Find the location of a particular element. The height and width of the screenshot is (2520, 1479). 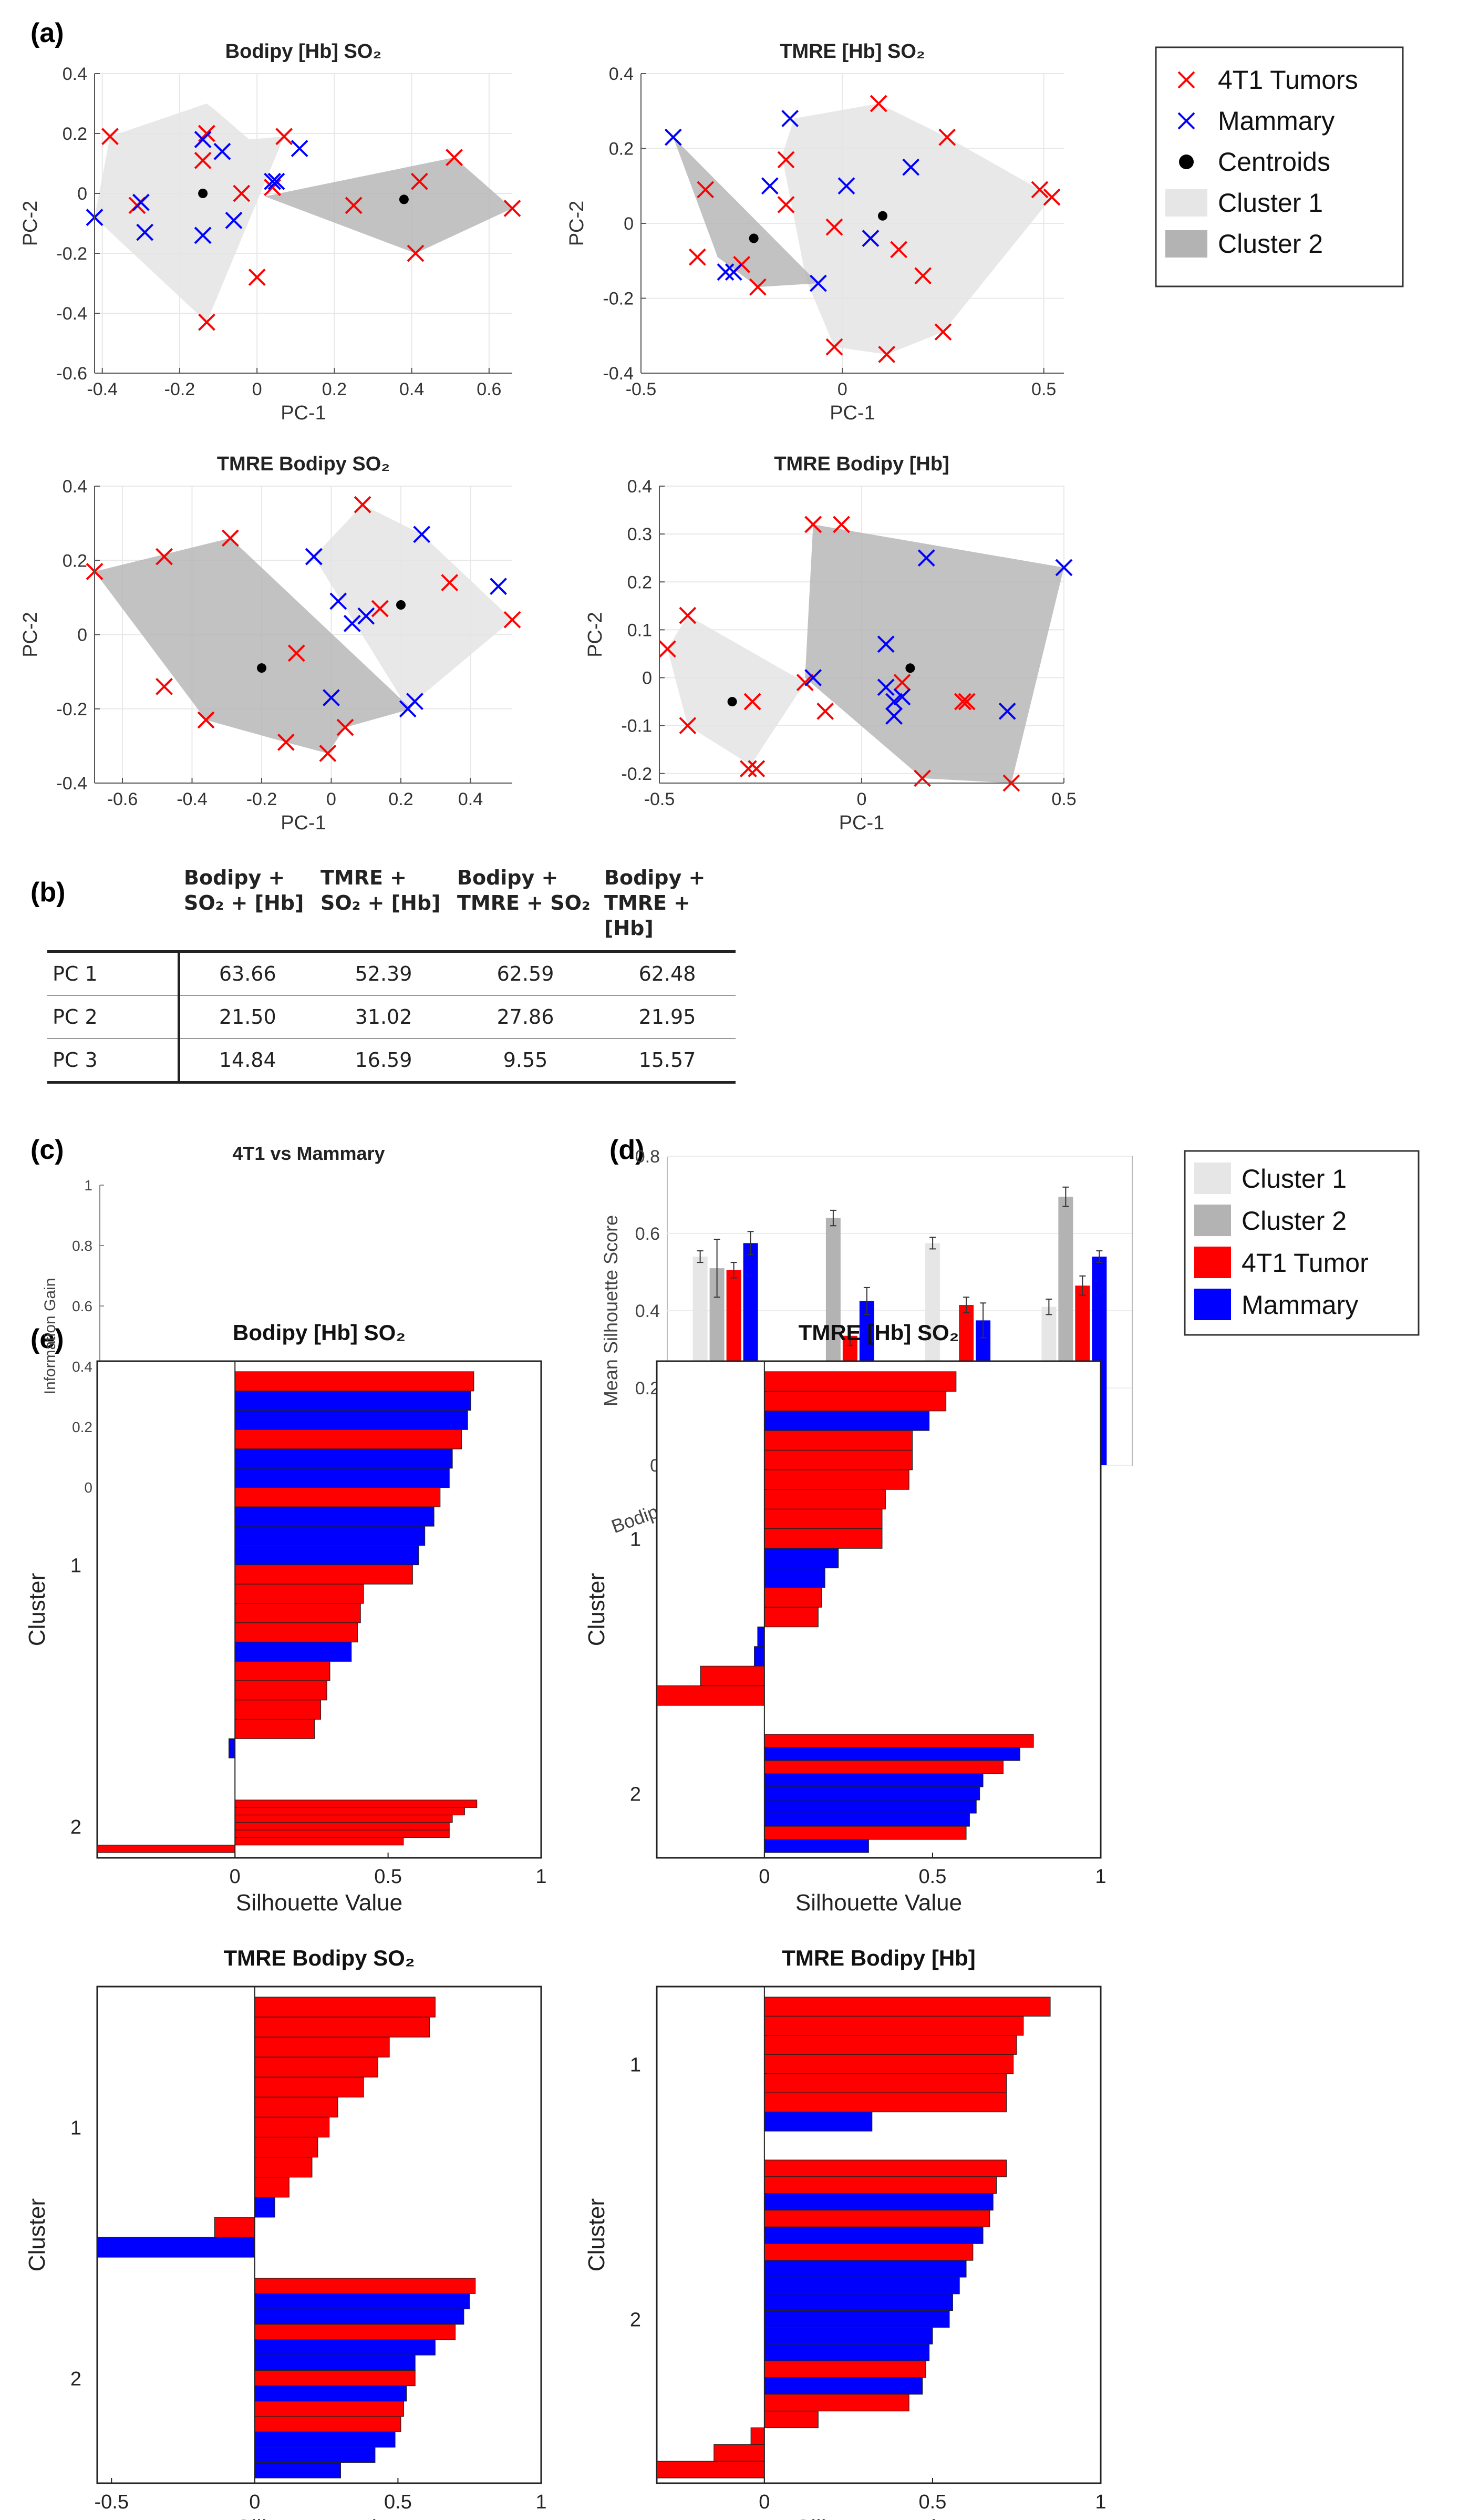

y-tick-label: 0.2 is located at coordinates (82, 1427).